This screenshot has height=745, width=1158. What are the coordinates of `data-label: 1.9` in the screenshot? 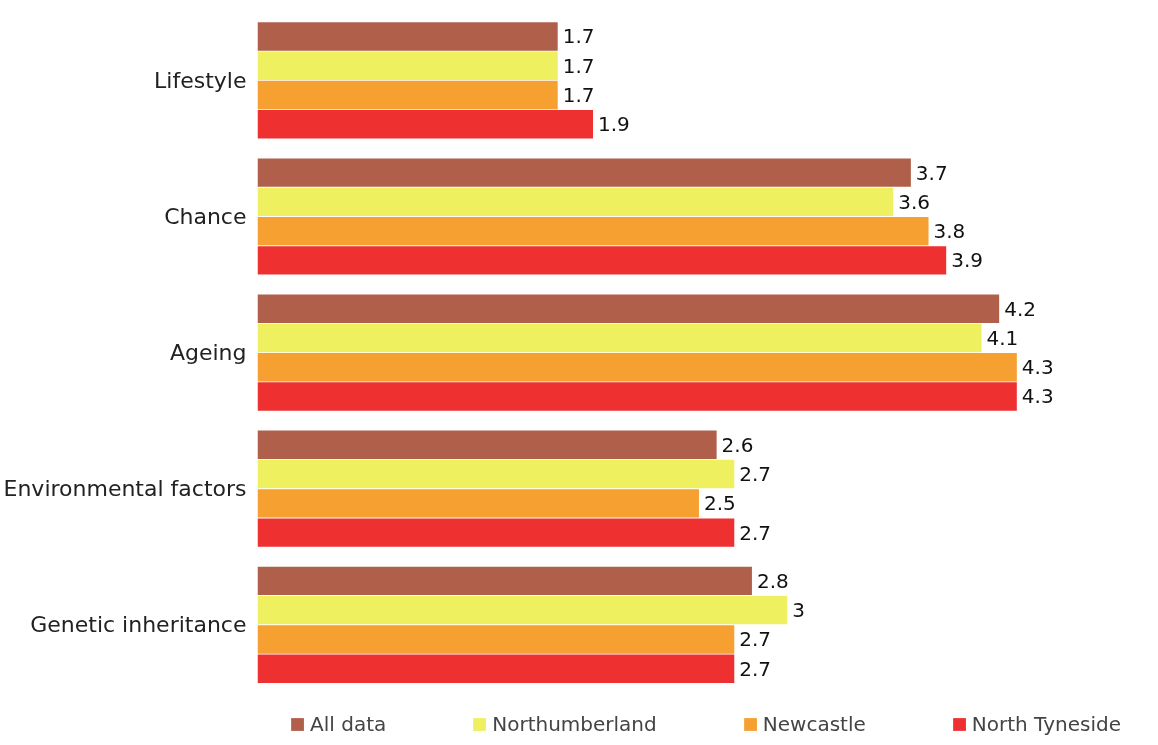 It's located at (614, 124).